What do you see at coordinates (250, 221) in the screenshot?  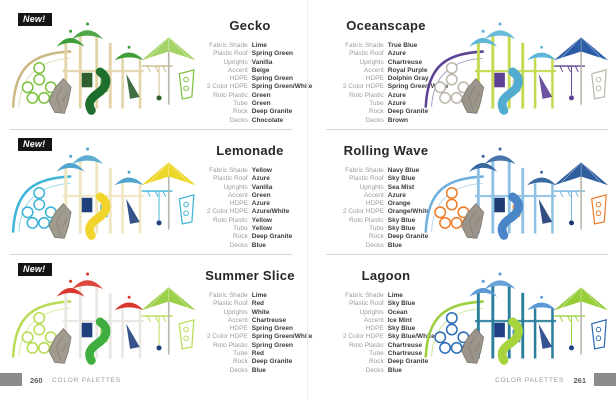 I see `spec-row: Roto Plastic Yellow` at bounding box center [250, 221].